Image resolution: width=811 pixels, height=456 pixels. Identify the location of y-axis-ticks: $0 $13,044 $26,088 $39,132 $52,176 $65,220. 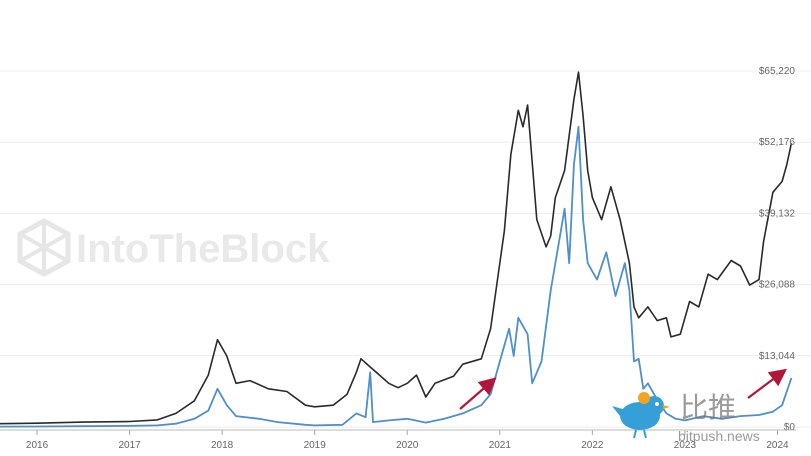
(777, 249).